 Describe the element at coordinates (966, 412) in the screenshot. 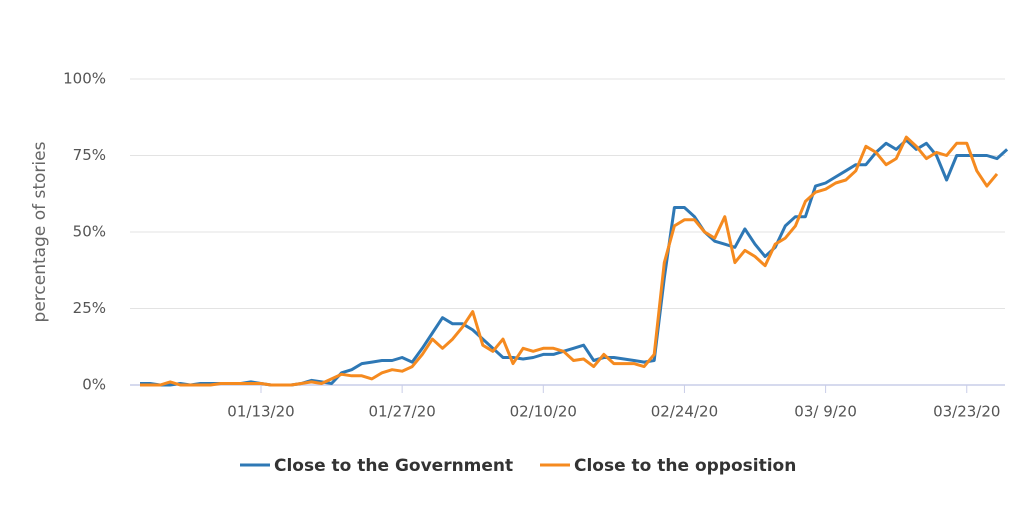

I see `x-tick-label: 03/23/20` at that location.